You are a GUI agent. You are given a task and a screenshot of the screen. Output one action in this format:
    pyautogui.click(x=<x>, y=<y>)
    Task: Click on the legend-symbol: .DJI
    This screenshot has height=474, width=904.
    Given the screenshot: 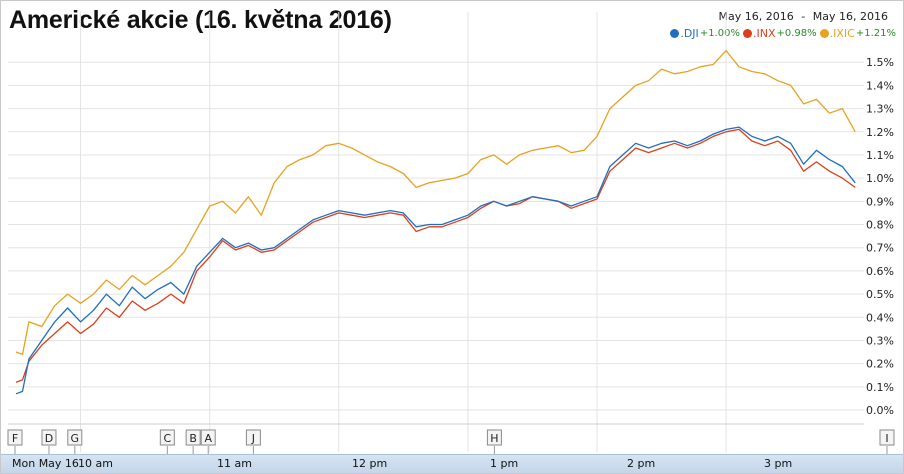 What is the action you would take?
    pyautogui.click(x=689, y=33)
    